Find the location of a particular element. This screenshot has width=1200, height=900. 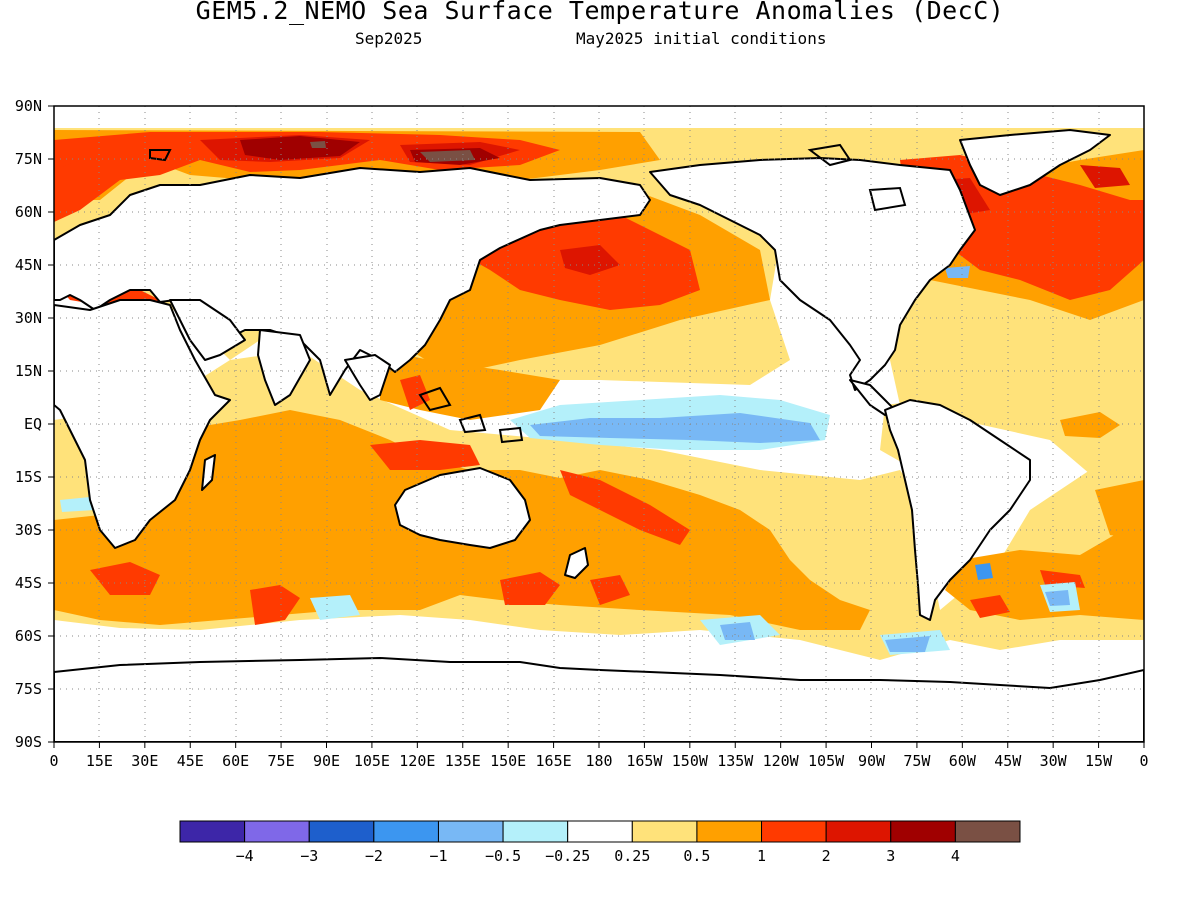

colorbar-label: −1 is located at coordinates (438, 856).